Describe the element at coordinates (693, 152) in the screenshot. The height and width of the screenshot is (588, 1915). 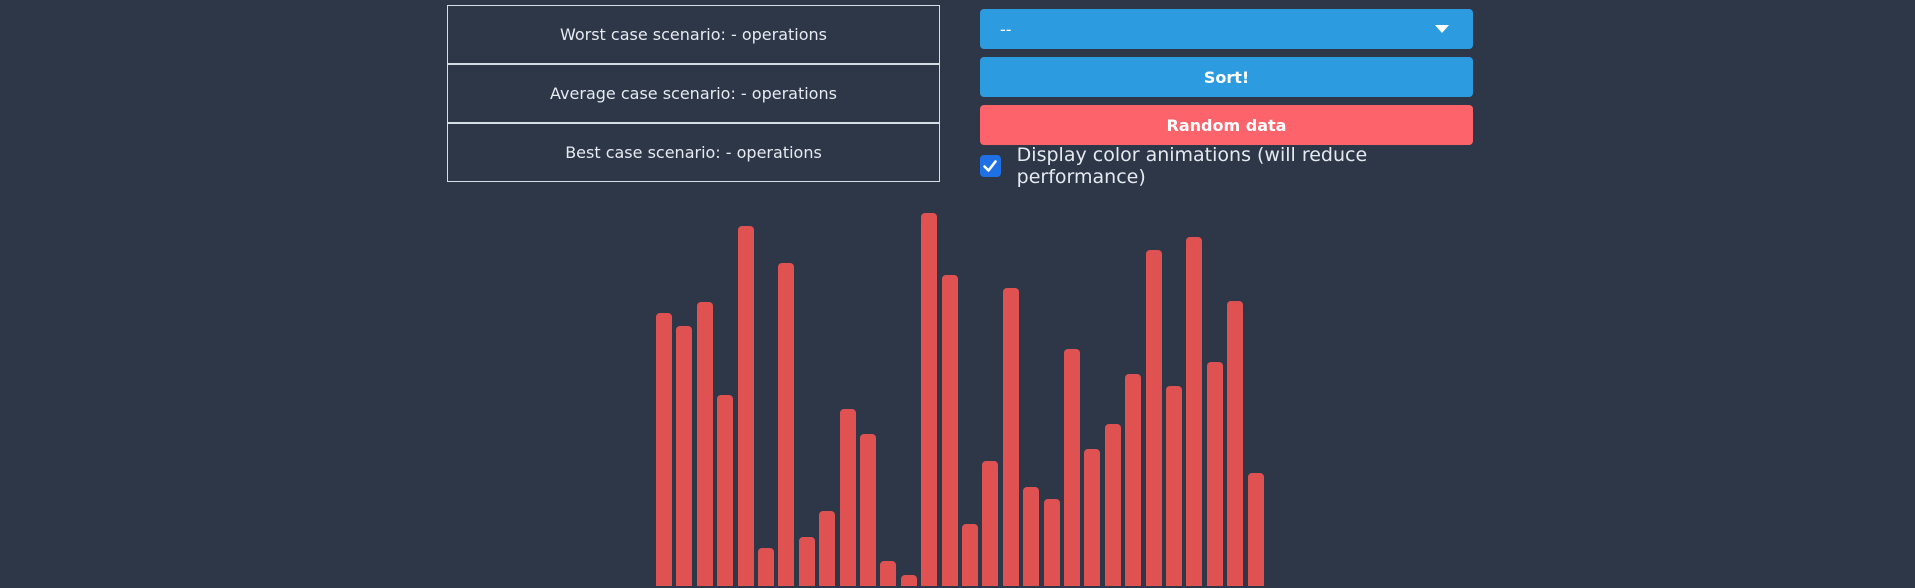
I see `best-case-stat: Best case scenario: - operations` at that location.